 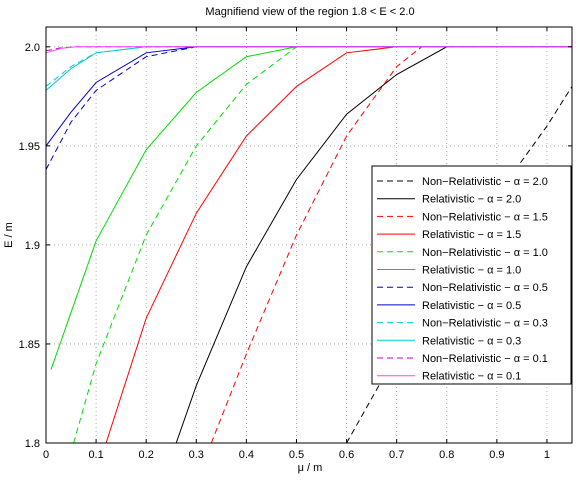 What do you see at coordinates (547, 455) in the screenshot?
I see `x-tick-label: 1` at bounding box center [547, 455].